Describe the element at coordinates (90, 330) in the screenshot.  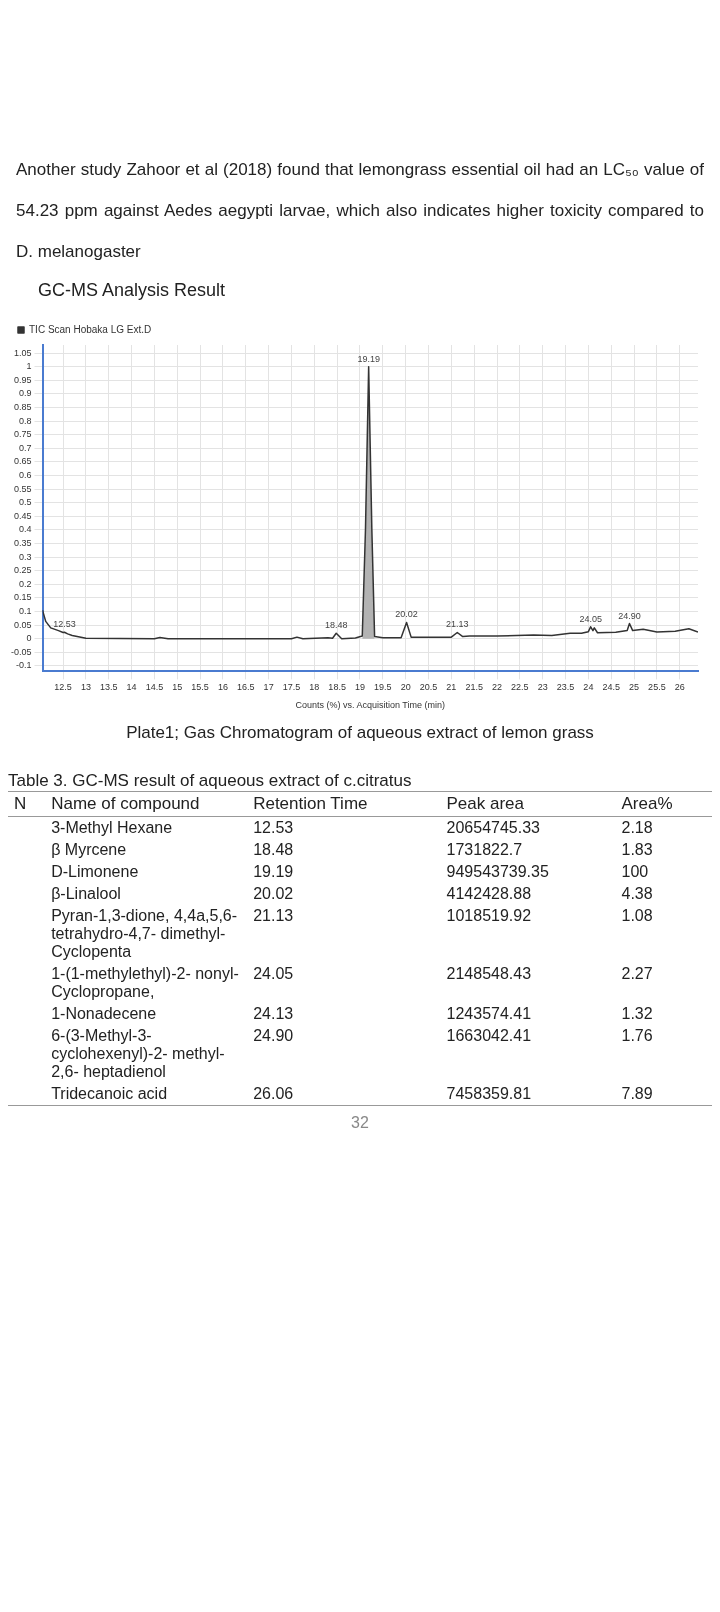
I see `legend-label: TIC Scan Hobaka LG Ext.D` at that location.